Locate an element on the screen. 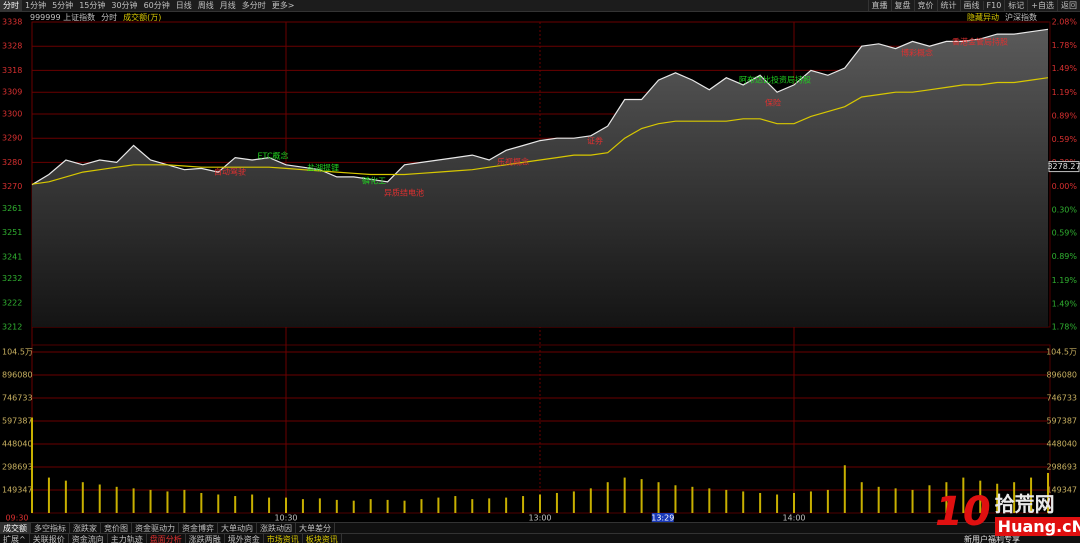 The image size is (1080, 543). y2-tick-label: 0.59% is located at coordinates (1065, 139).